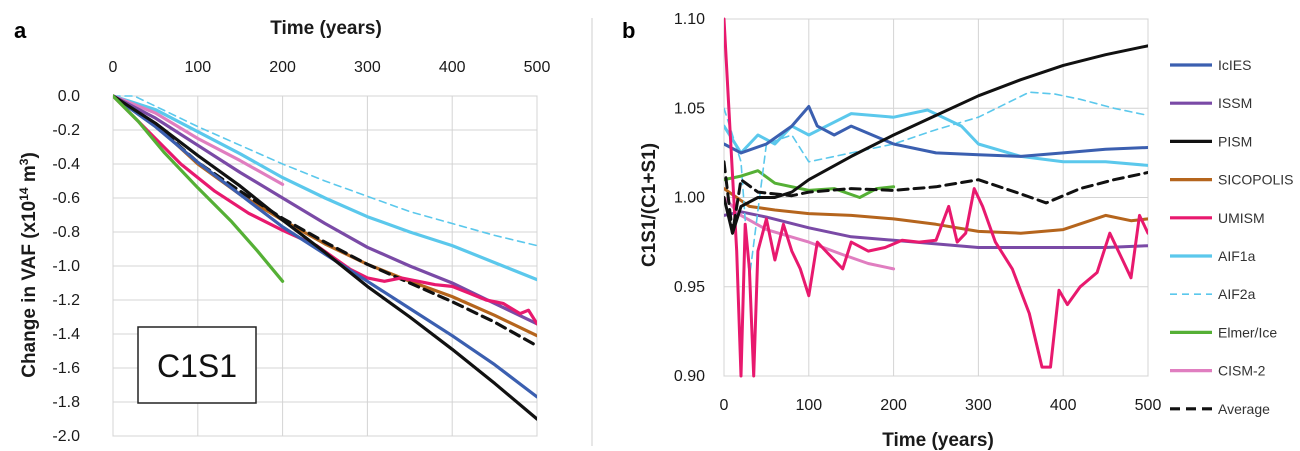  I want to click on legend-label: CISM-2, so click(1242, 371).